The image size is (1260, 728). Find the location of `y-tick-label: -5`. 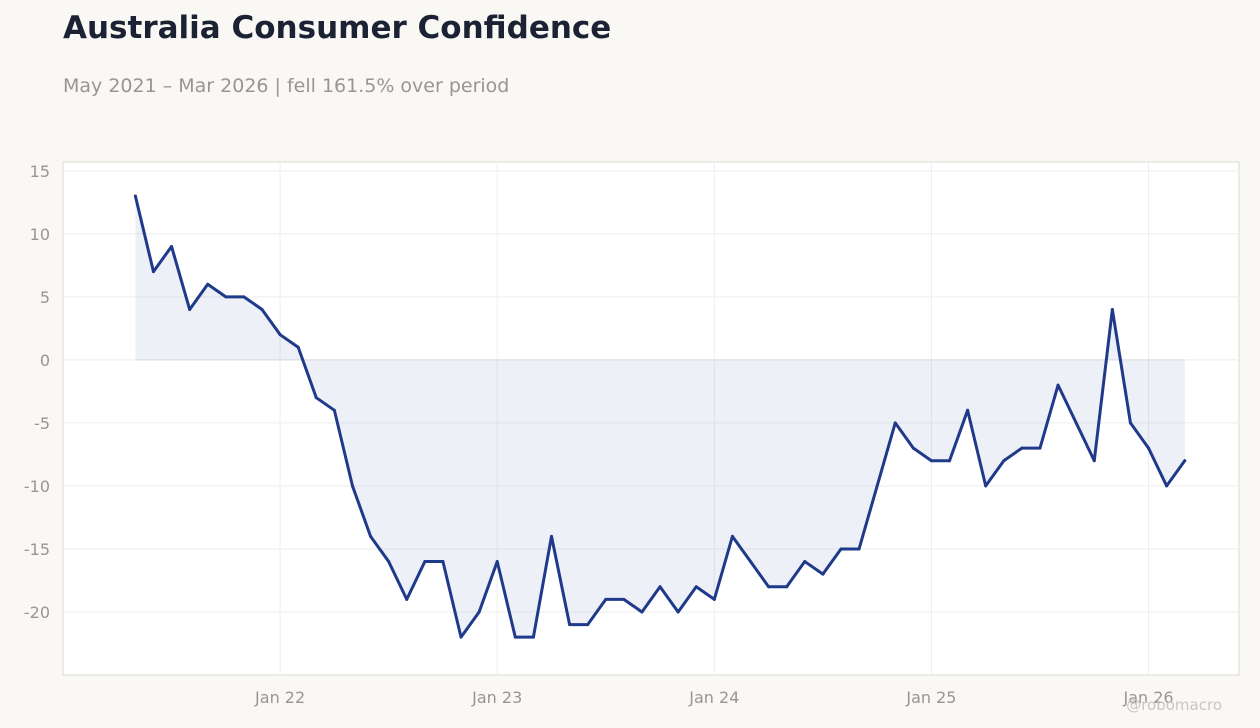

y-tick-label: -5 is located at coordinates (42, 423).